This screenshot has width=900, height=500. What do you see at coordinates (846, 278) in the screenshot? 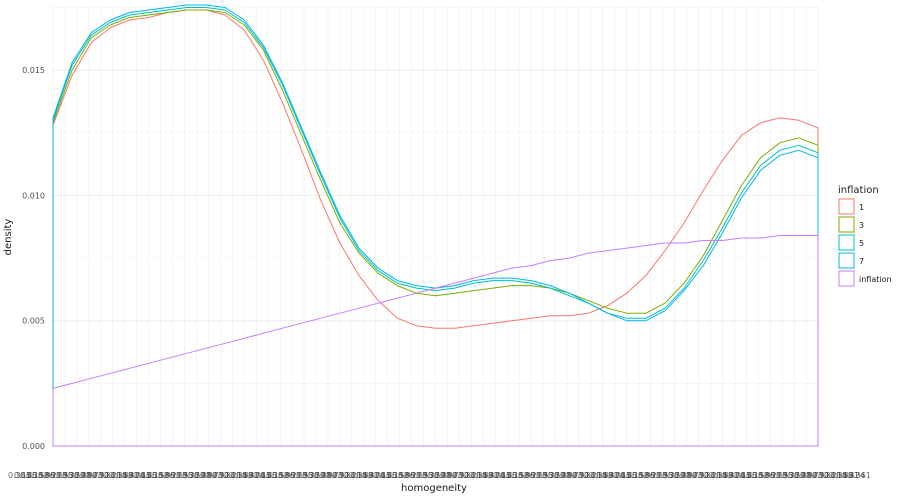
I see `legend-key-inflation` at bounding box center [846, 278].